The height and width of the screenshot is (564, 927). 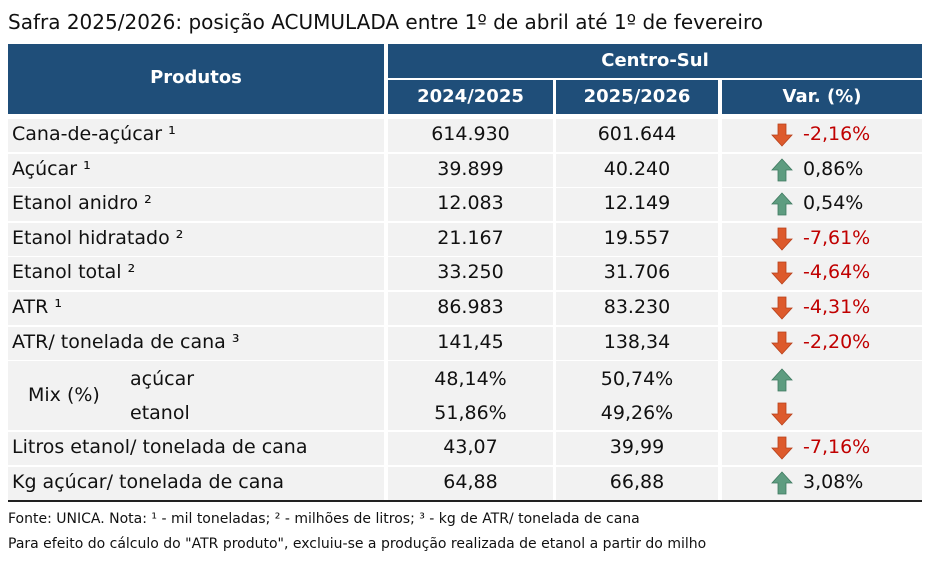 I want to click on cell-value: 40.240, so click(x=637, y=168).